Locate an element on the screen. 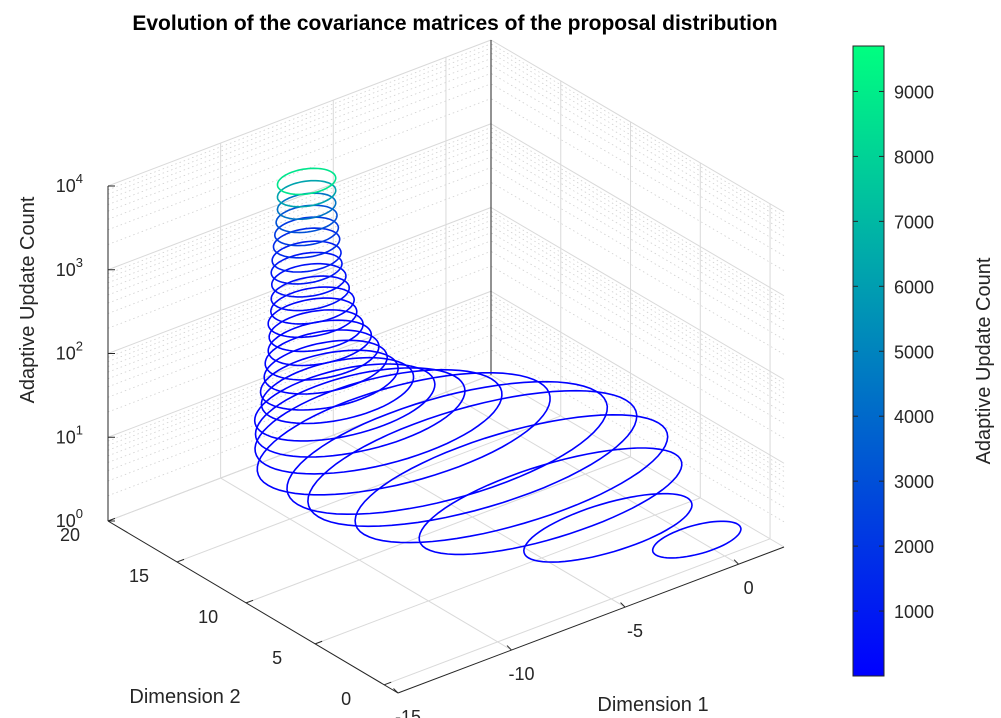 This screenshot has height=718, width=1001. x-tick-label: -10 is located at coordinates (522, 674).